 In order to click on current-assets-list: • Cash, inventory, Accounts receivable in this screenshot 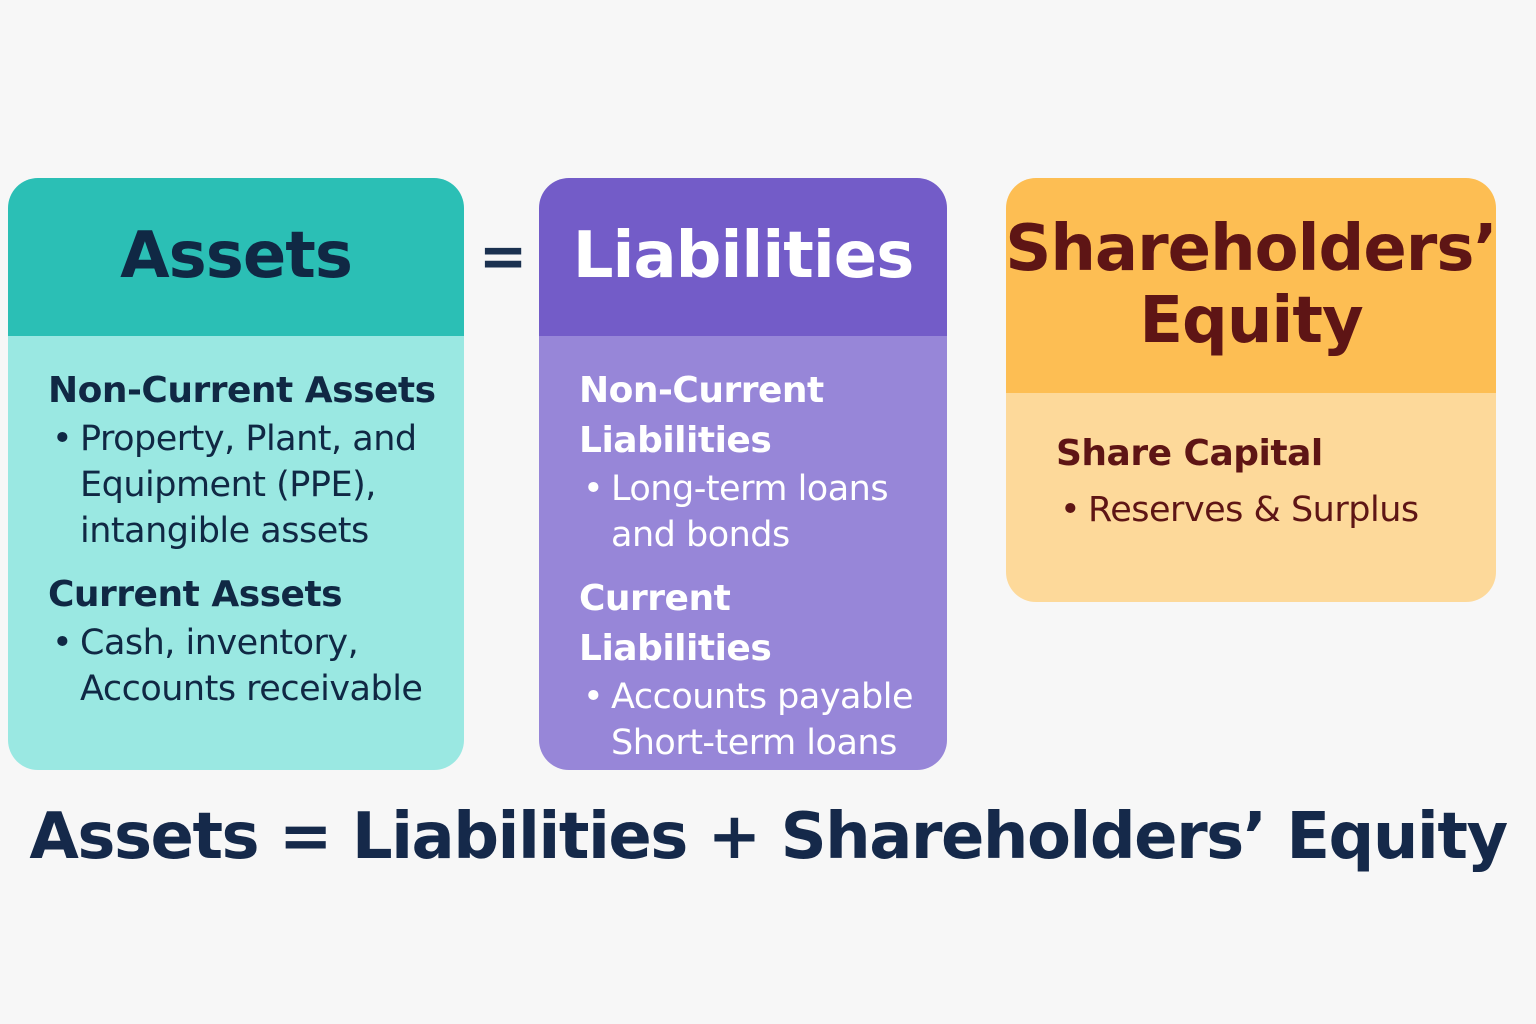, I will do `click(246, 666)`.